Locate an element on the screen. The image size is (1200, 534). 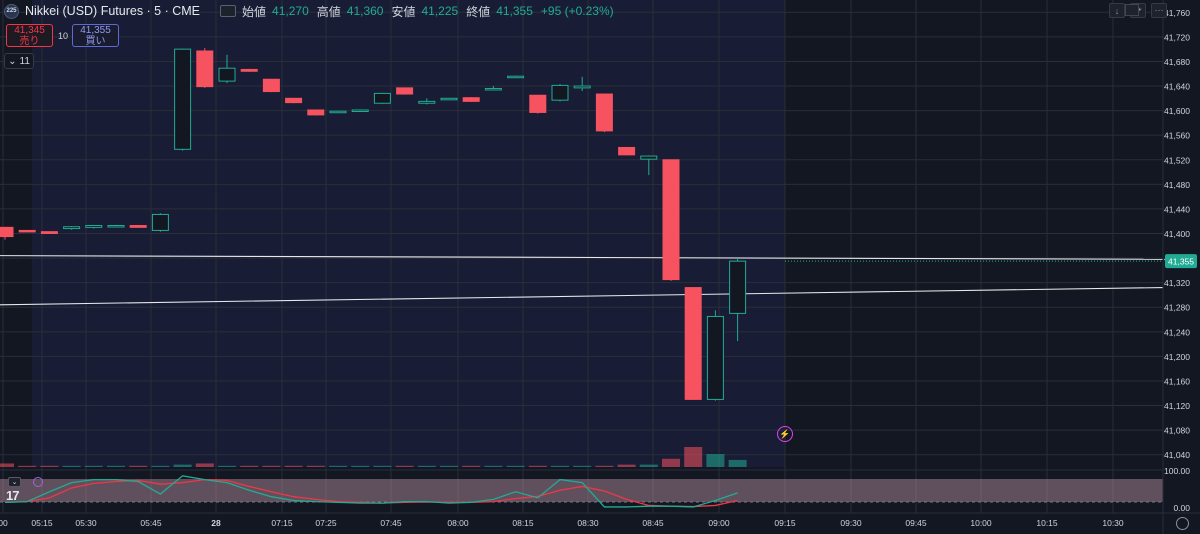
high-label: 高値 is located at coordinates (328, 11).